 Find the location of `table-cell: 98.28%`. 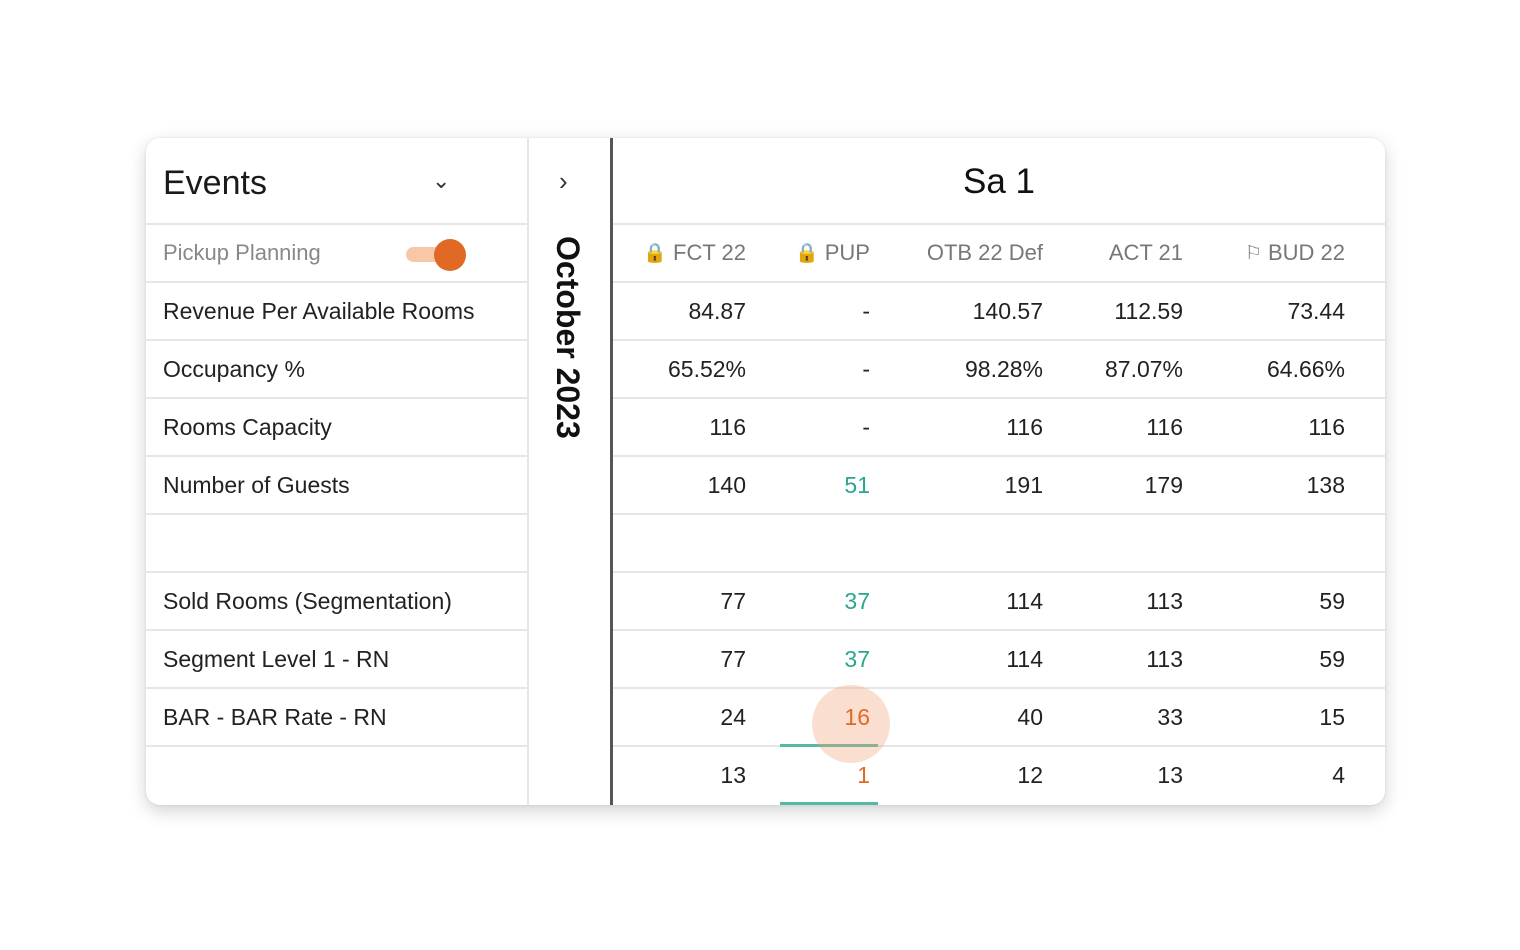

table-cell: 98.28% is located at coordinates (970, 369).